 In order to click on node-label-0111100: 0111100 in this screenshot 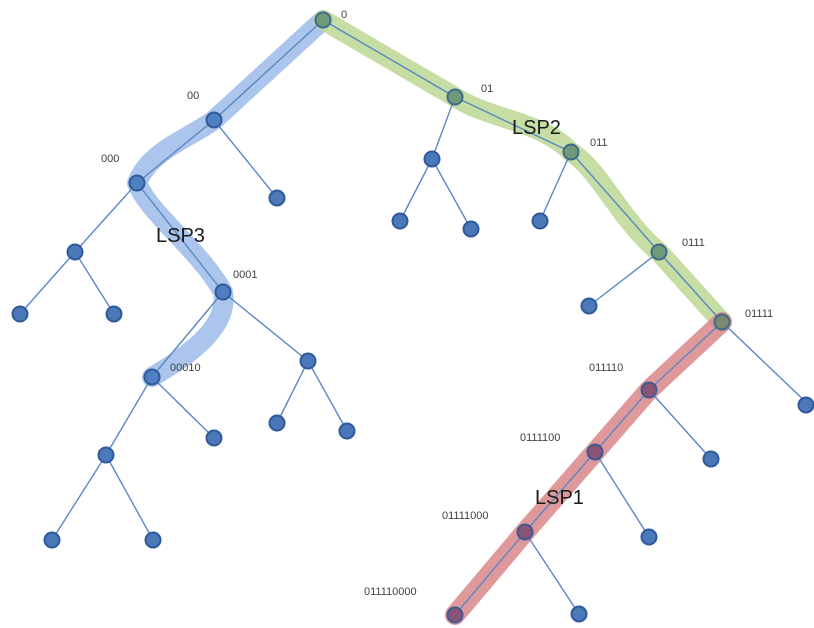, I will do `click(540, 438)`.